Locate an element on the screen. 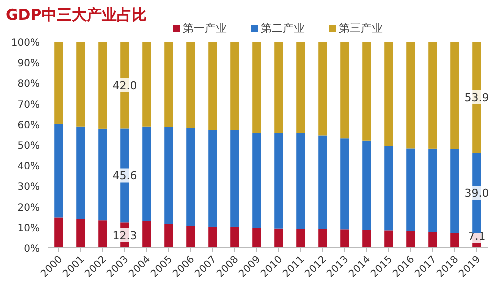 The height and width of the screenshot is (296, 500). y-tick-label: 70% is located at coordinates (29, 105).